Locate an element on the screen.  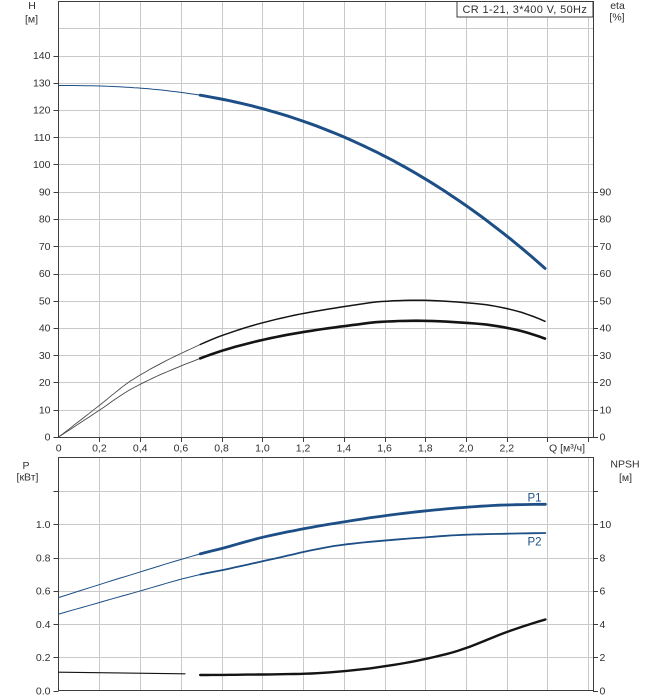
svg-text: CR 1-21, 3*400 V, 50Hz is located at coordinates (525, 10).